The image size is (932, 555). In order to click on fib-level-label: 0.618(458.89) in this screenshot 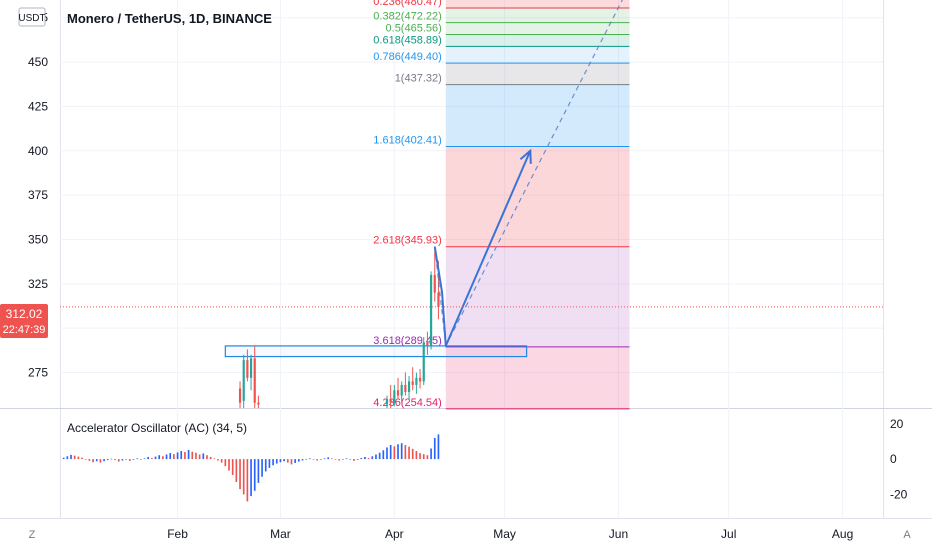, I will do `click(407, 40)`.